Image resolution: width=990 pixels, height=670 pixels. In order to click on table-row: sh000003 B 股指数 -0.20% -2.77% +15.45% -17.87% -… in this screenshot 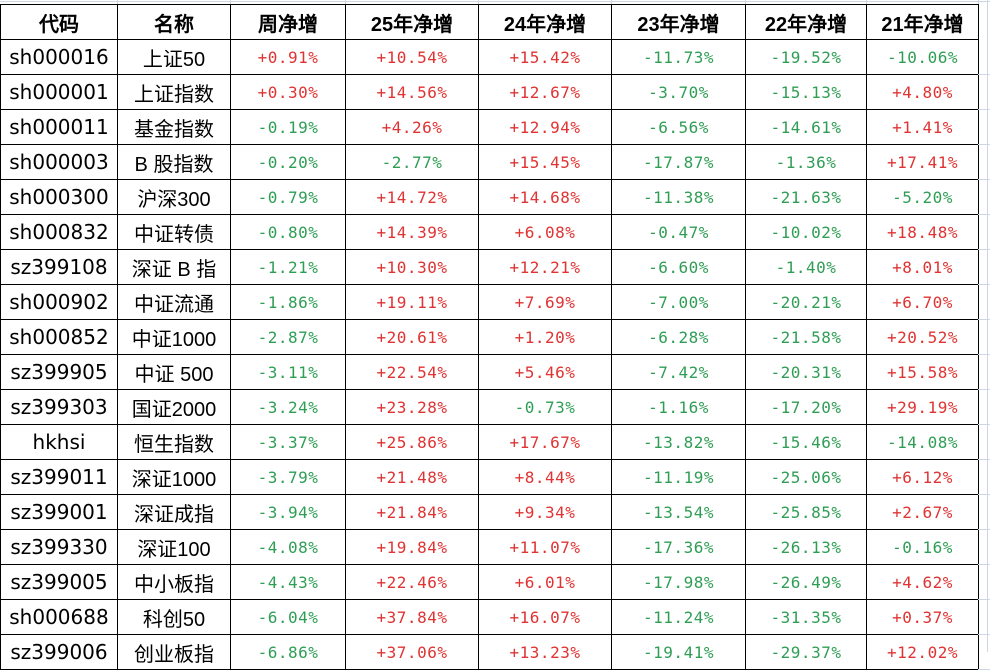, I will do `click(489, 162)`.